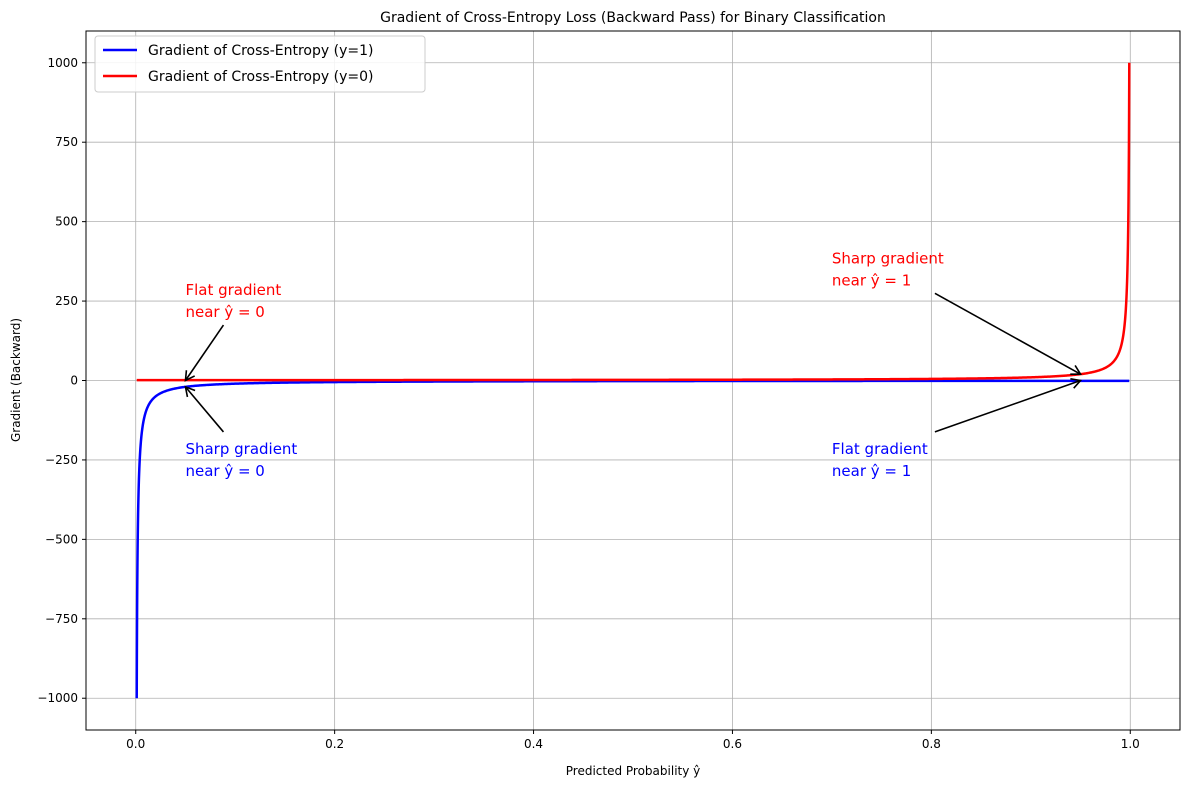 Image resolution: width=1189 pixels, height=790 pixels. I want to click on y-tick-label: 750, so click(66, 142).